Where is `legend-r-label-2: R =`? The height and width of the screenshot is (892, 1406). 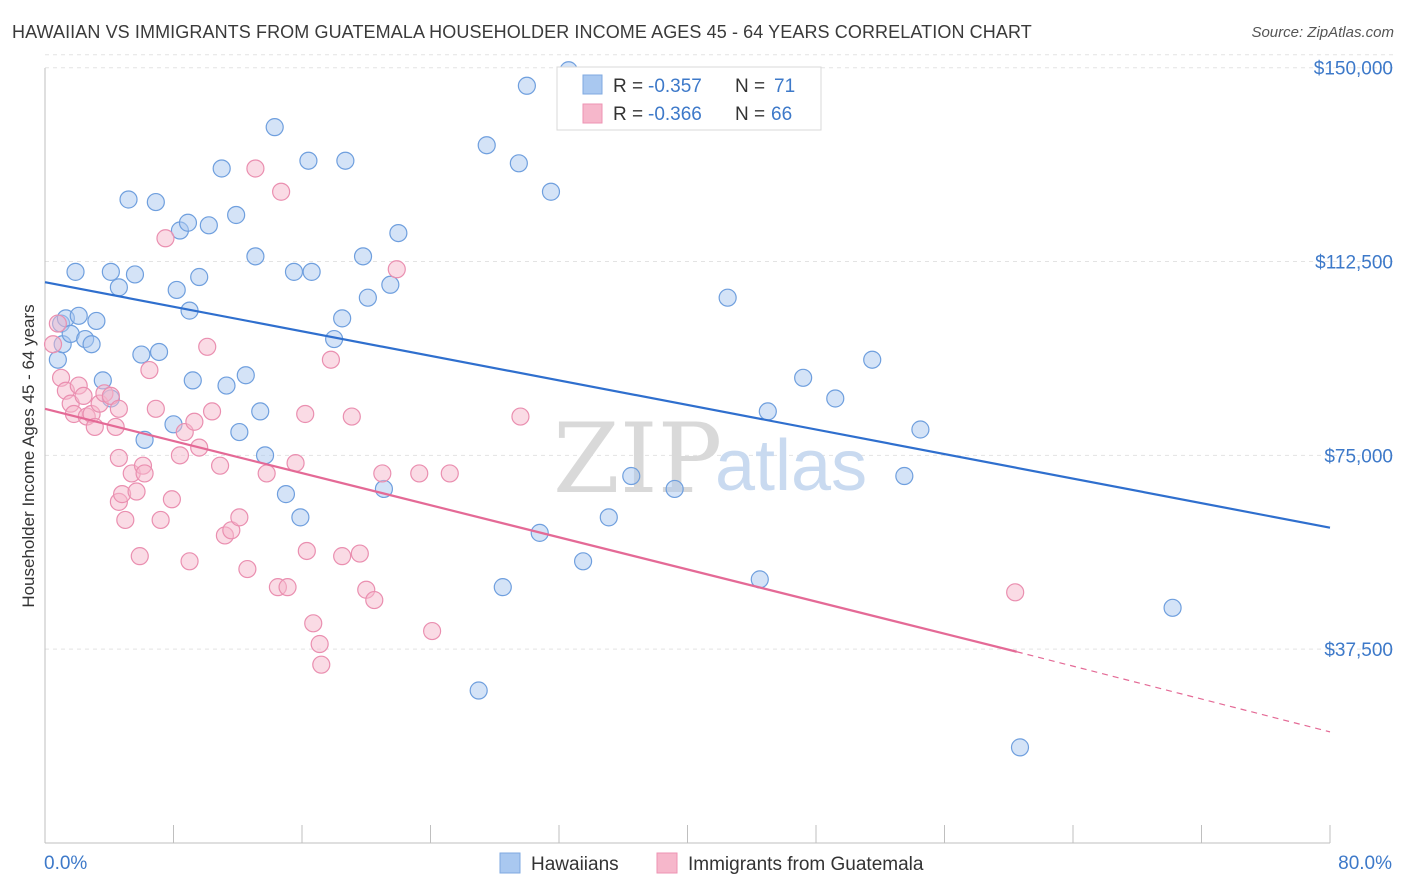 legend-r-label-2: R = is located at coordinates (628, 114).